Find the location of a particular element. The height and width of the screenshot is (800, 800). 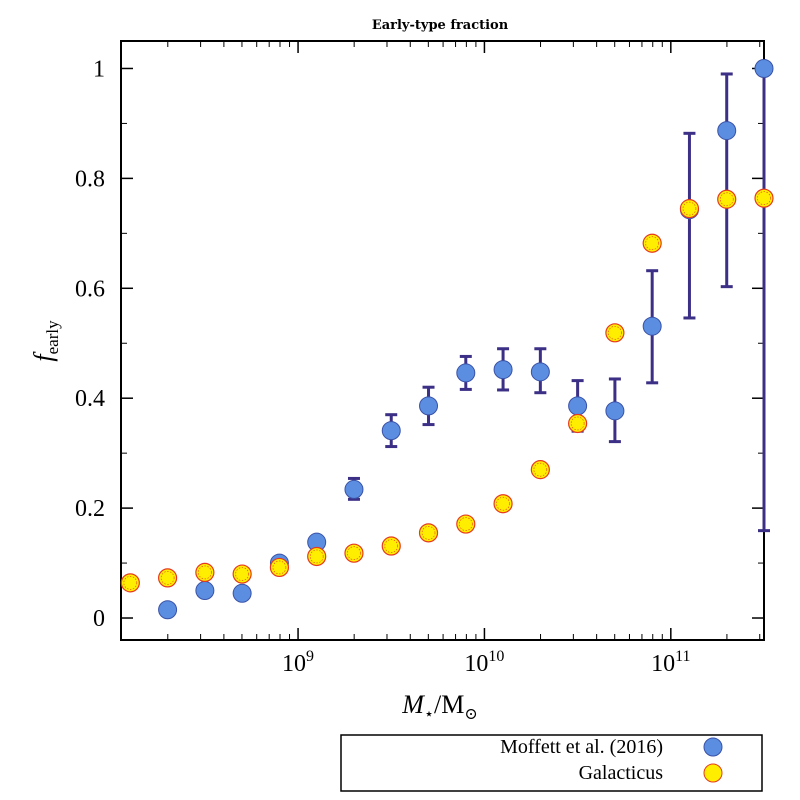

legend-label-galacticus: Galacticus is located at coordinates (621, 773).